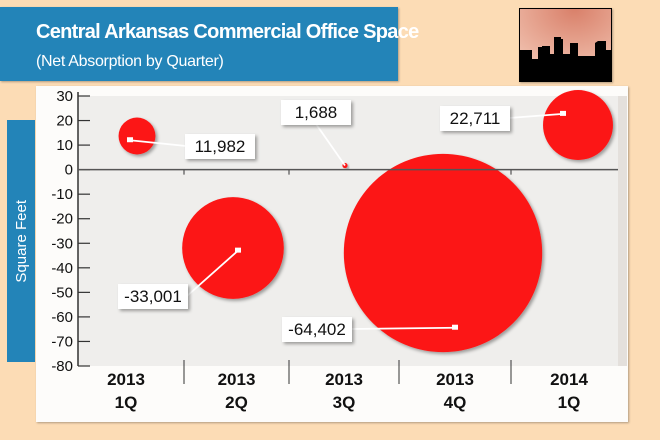  What do you see at coordinates (62, 194) in the screenshot?
I see `y-tick-label: -10` at bounding box center [62, 194].